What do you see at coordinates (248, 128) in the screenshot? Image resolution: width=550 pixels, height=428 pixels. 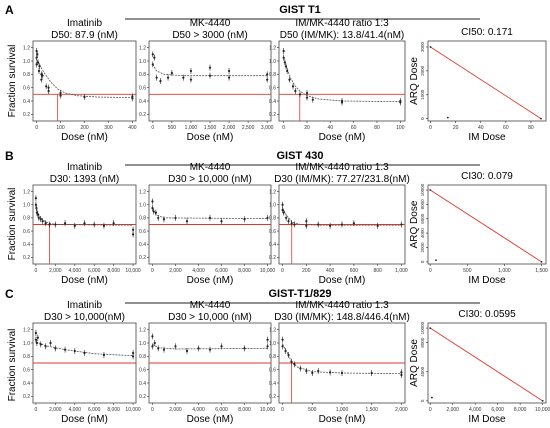 I see `x-tick-label: 2,500` at bounding box center [248, 128].